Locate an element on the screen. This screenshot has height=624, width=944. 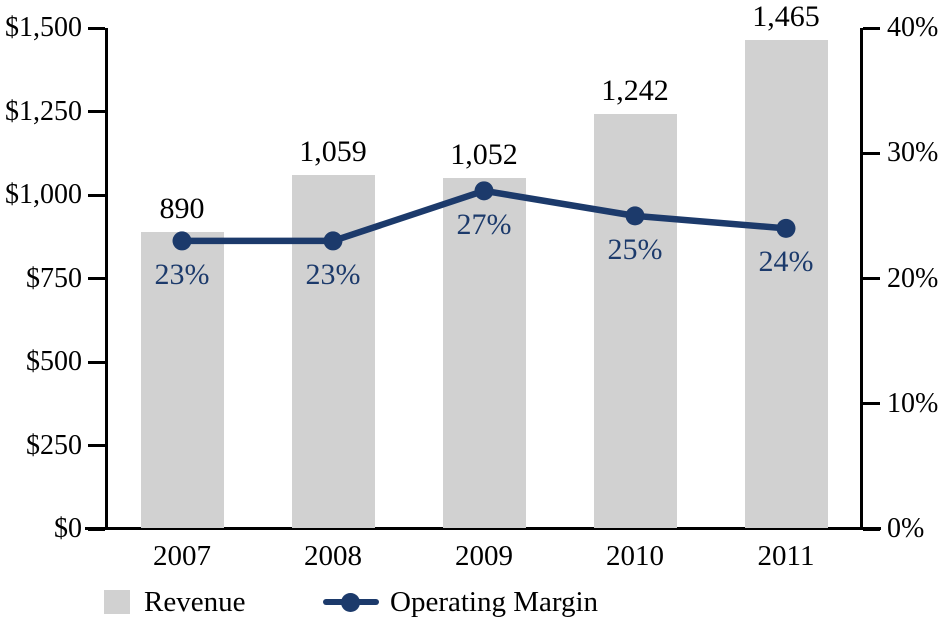
left-axis-label: $0 is located at coordinates (68, 528).